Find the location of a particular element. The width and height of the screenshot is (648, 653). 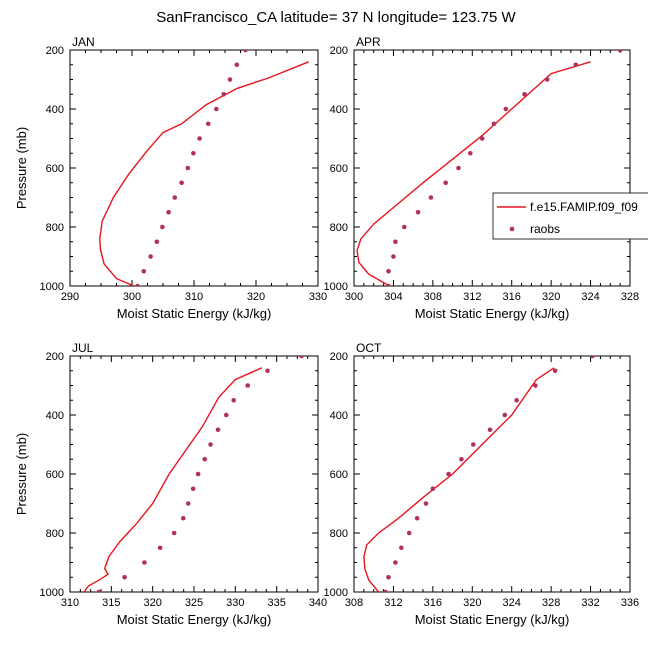

legend-box is located at coordinates (570, 216).